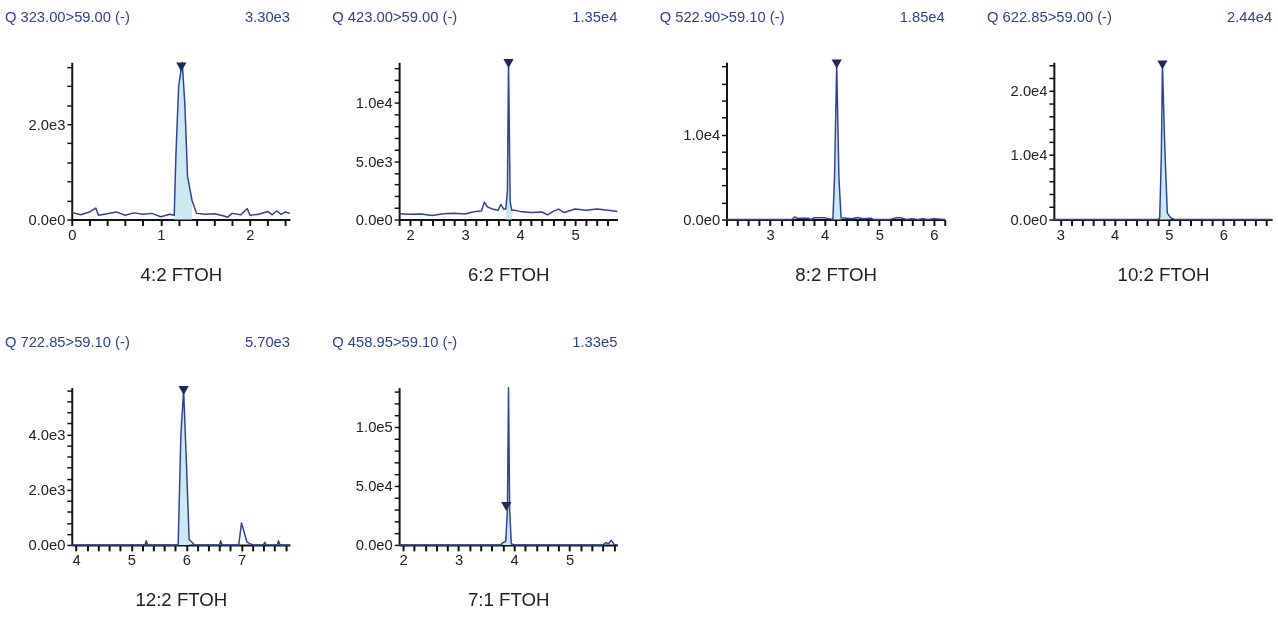 The width and height of the screenshot is (1278, 624). What do you see at coordinates (181, 139) in the screenshot?
I see `line-series` at bounding box center [181, 139].